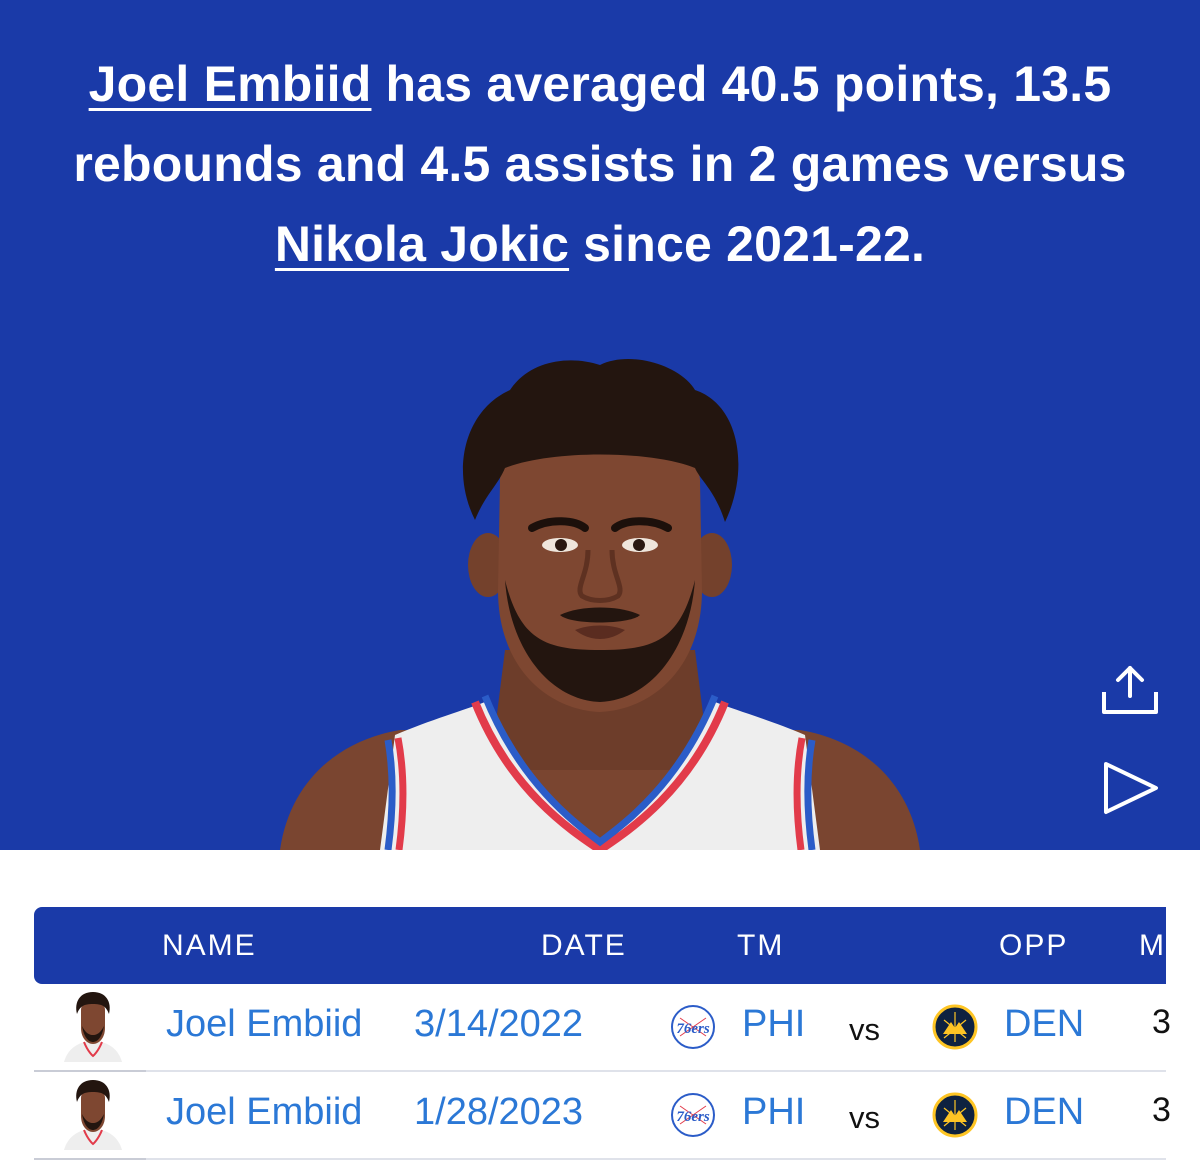 This screenshot has width=1200, height=1169. Describe the element at coordinates (747, 244) in the screenshot. I see `headline-text-2: since 2021-22.` at that location.